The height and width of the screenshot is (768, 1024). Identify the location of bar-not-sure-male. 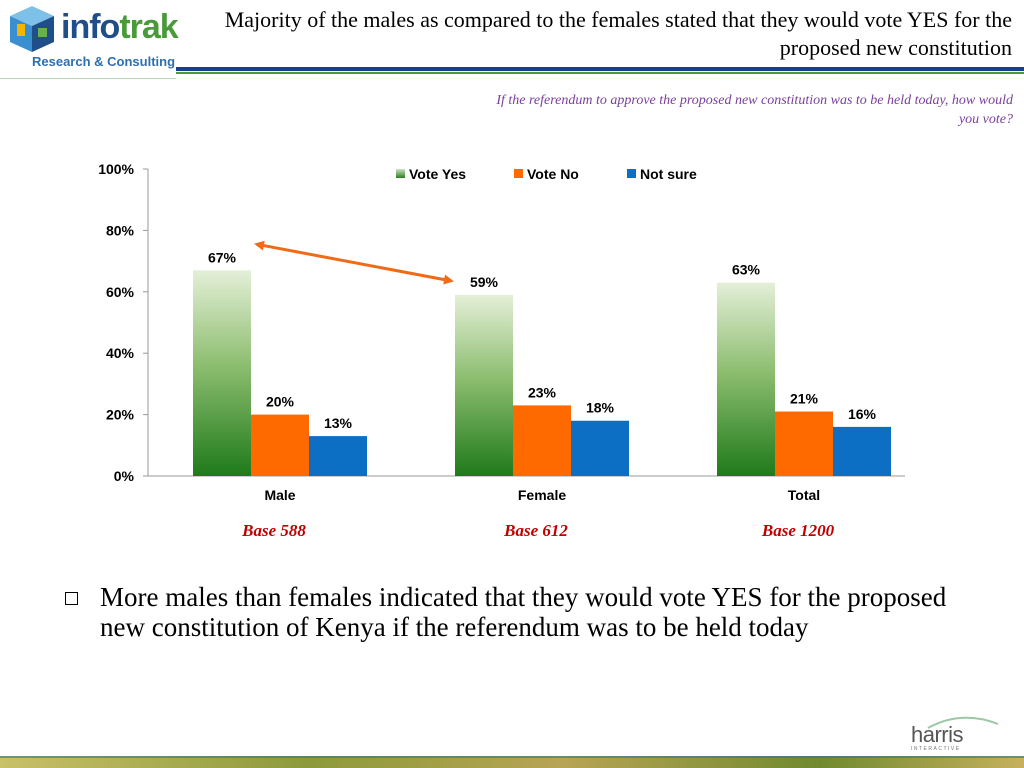
(338, 456).